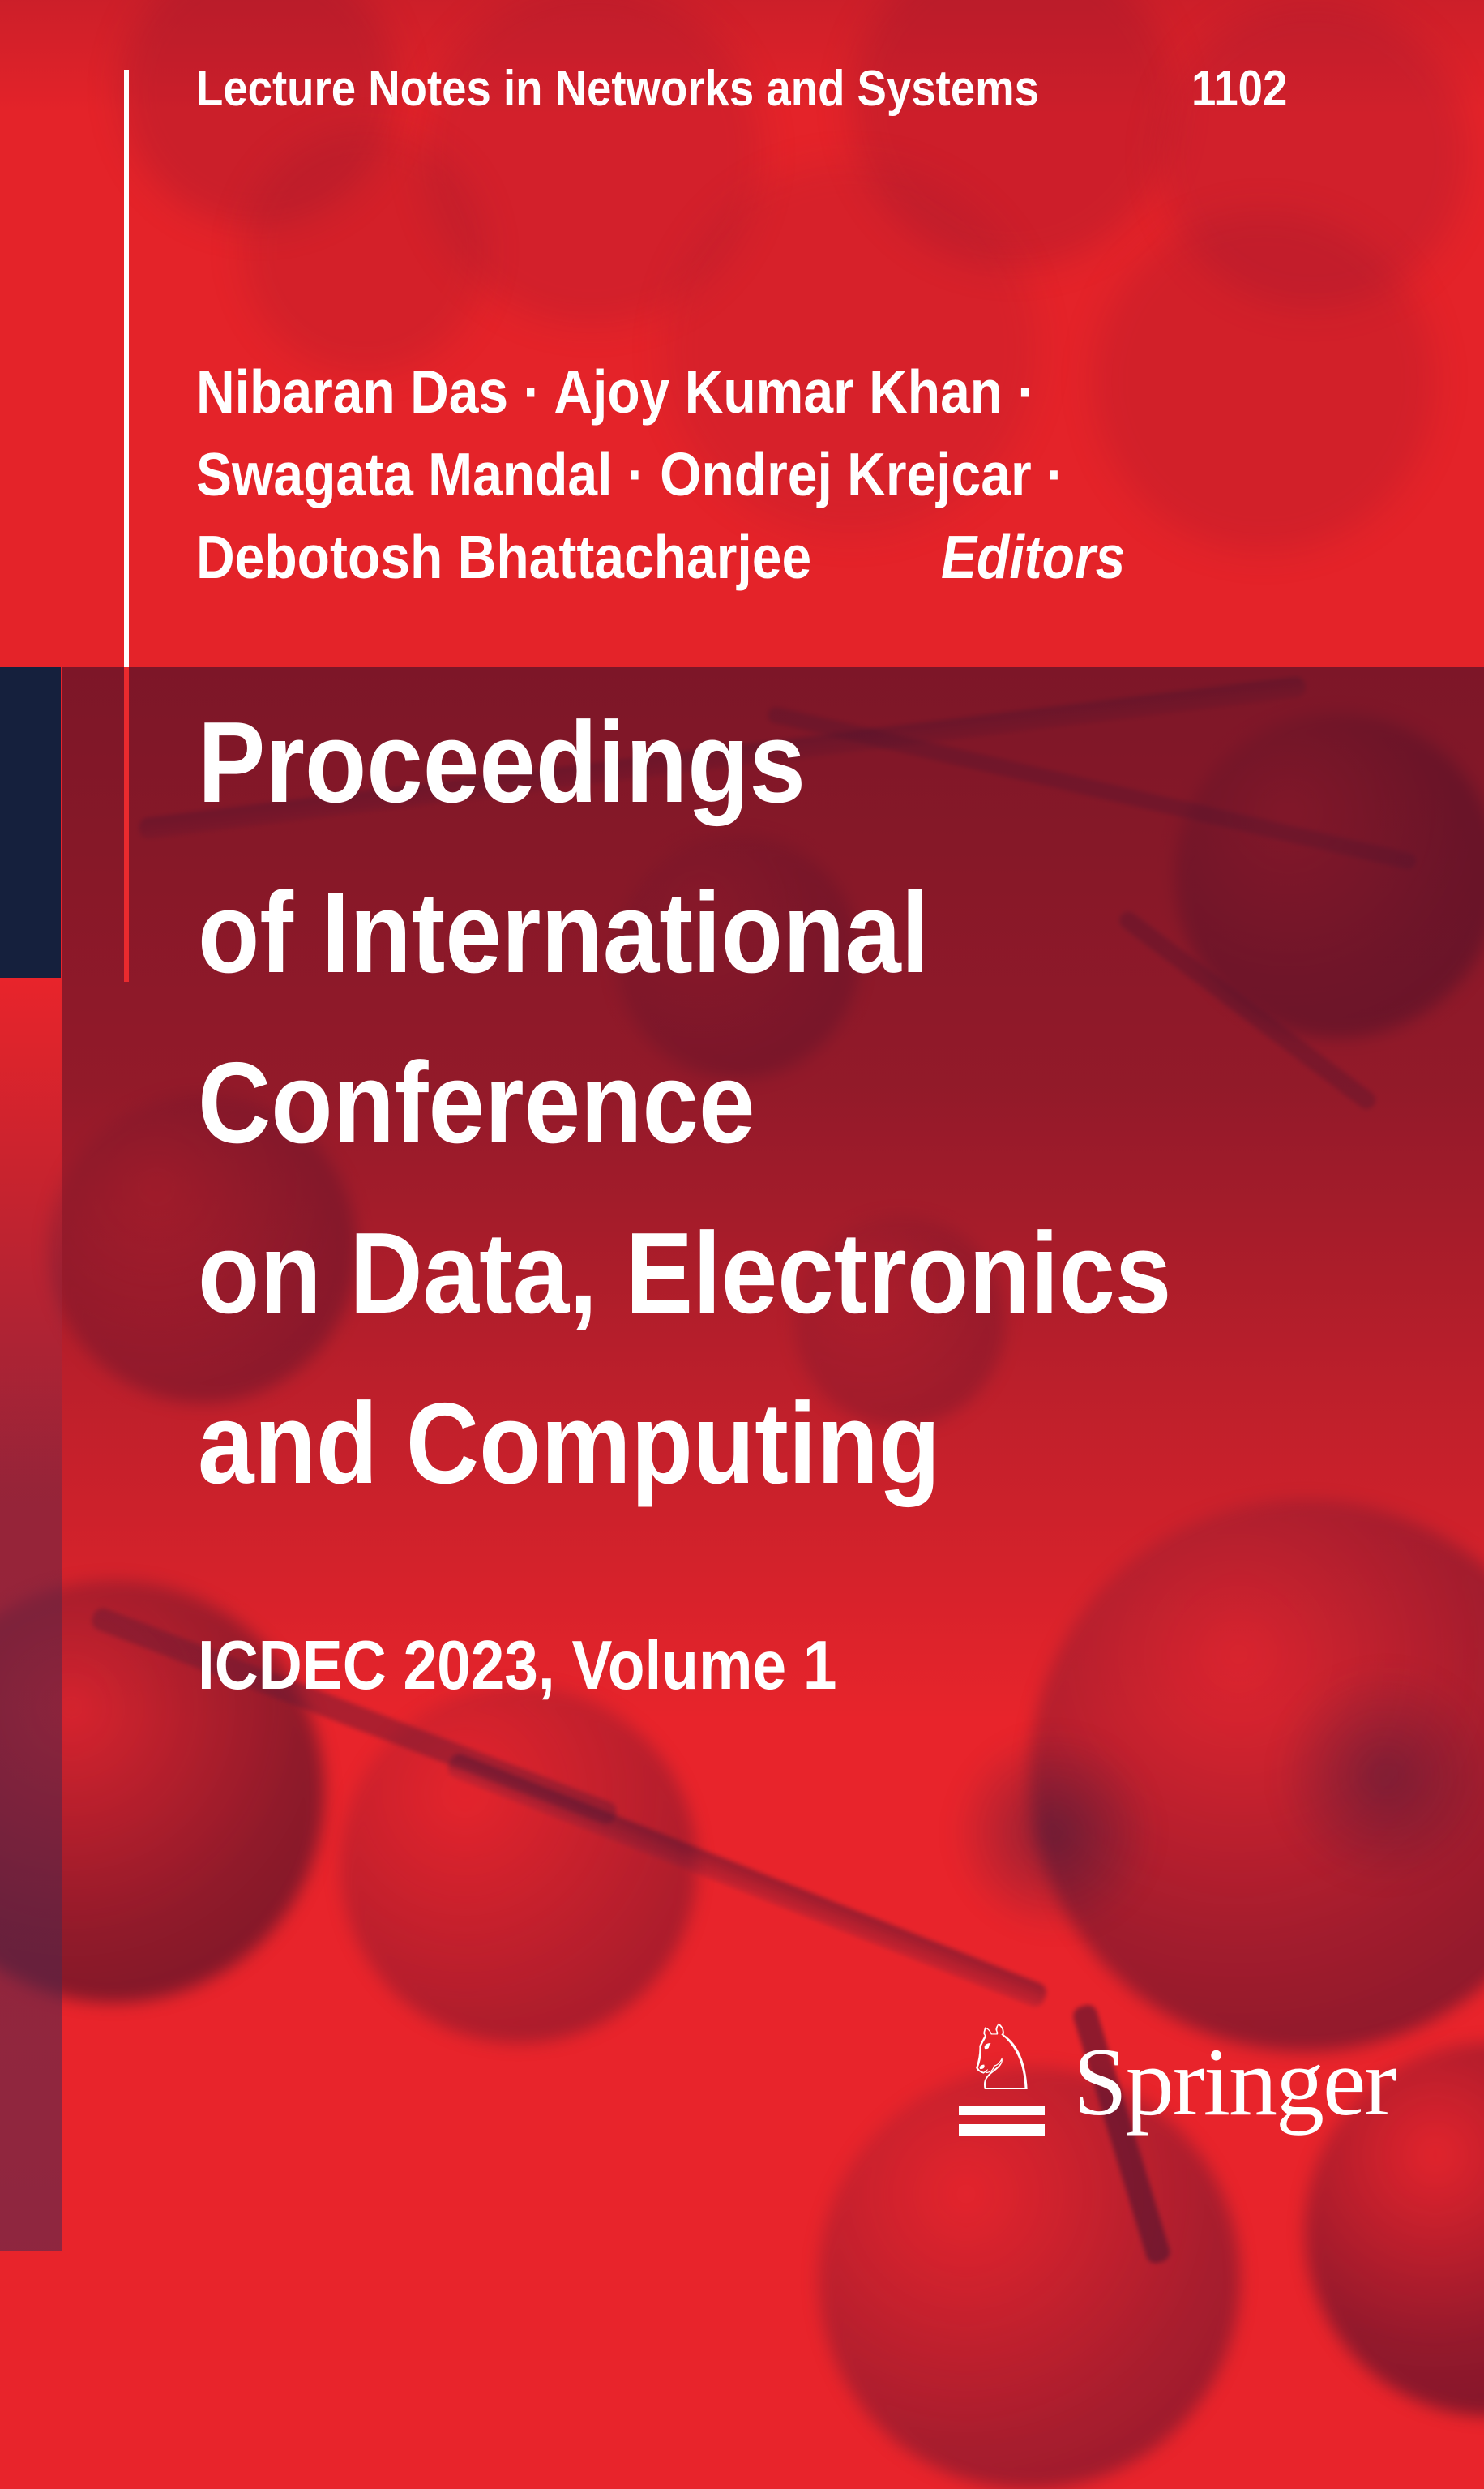 This screenshot has height=2489, width=1484. I want to click on editors-line: Swagata Mandal · Ondrej Krejcar ·, so click(689, 474).